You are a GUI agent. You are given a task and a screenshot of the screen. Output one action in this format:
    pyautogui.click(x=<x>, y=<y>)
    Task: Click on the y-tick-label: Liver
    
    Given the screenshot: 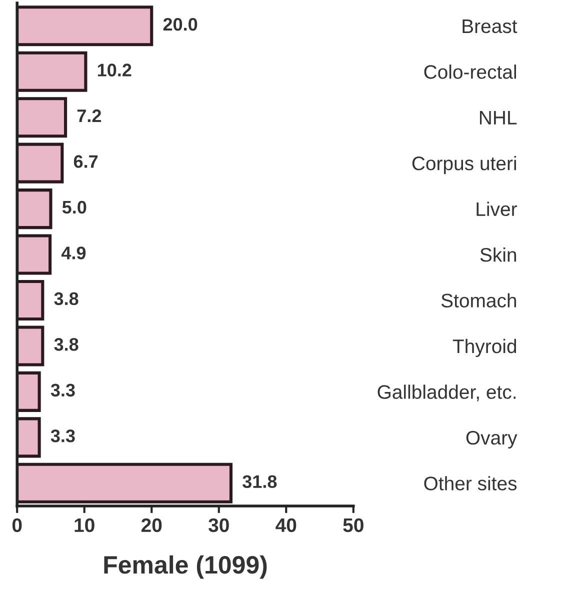 What is the action you would take?
    pyautogui.click(x=496, y=209)
    